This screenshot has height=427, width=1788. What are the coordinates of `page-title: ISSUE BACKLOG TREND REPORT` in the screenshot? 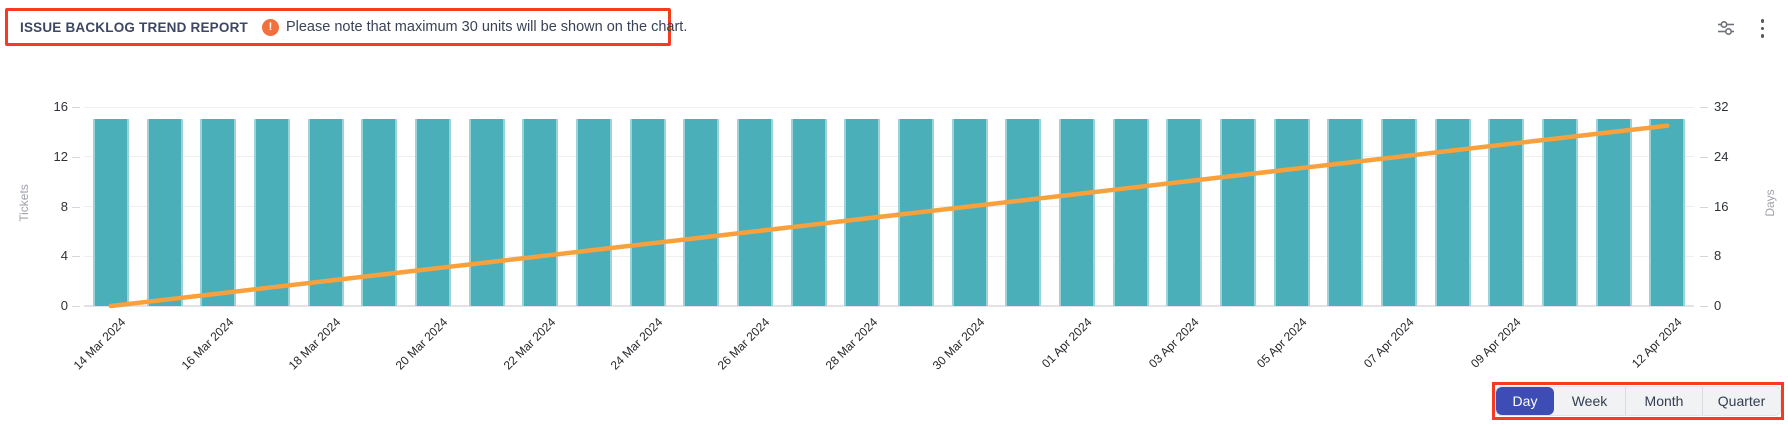 It's located at (134, 27).